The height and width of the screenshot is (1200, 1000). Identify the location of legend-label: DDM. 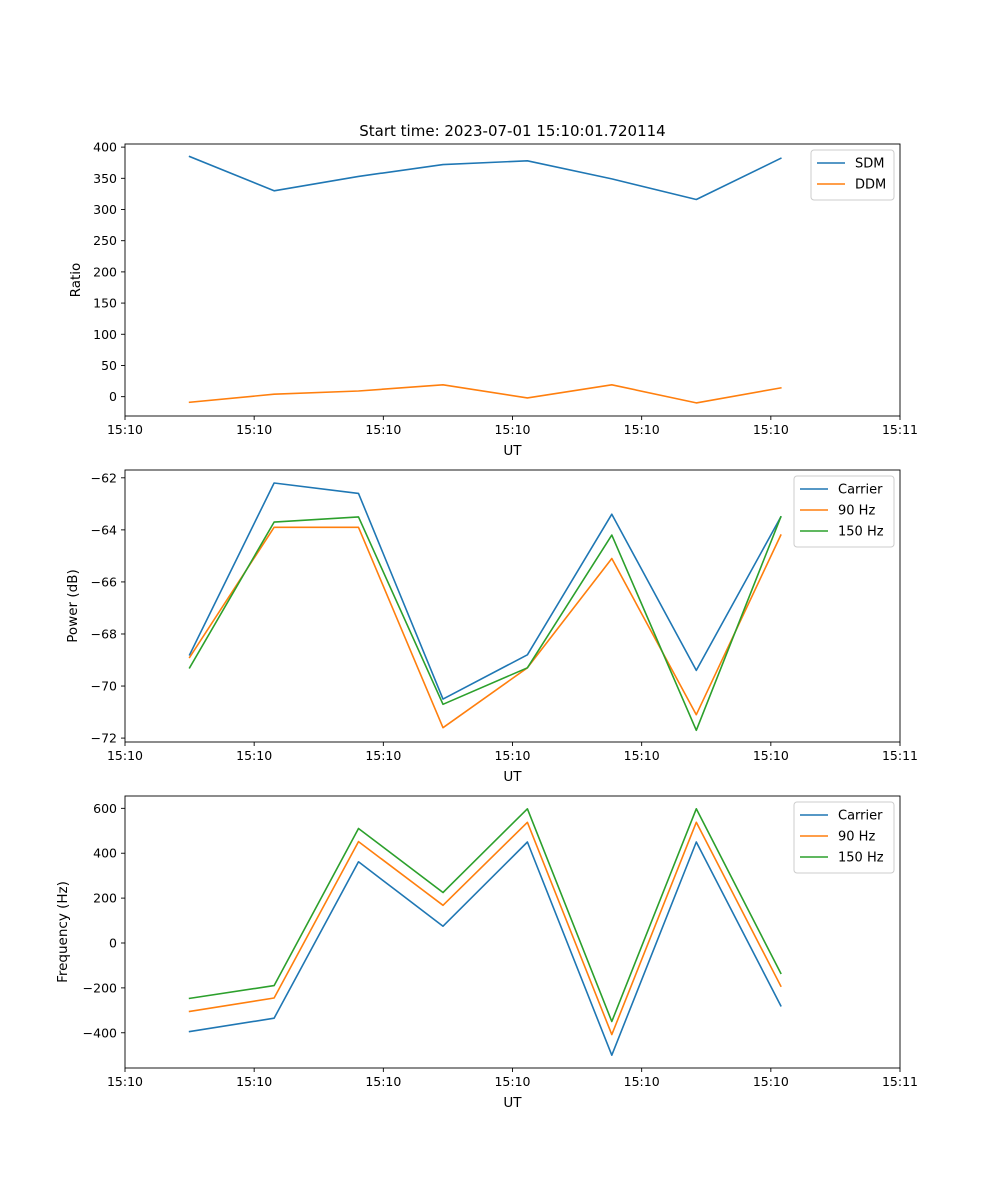
(870, 185).